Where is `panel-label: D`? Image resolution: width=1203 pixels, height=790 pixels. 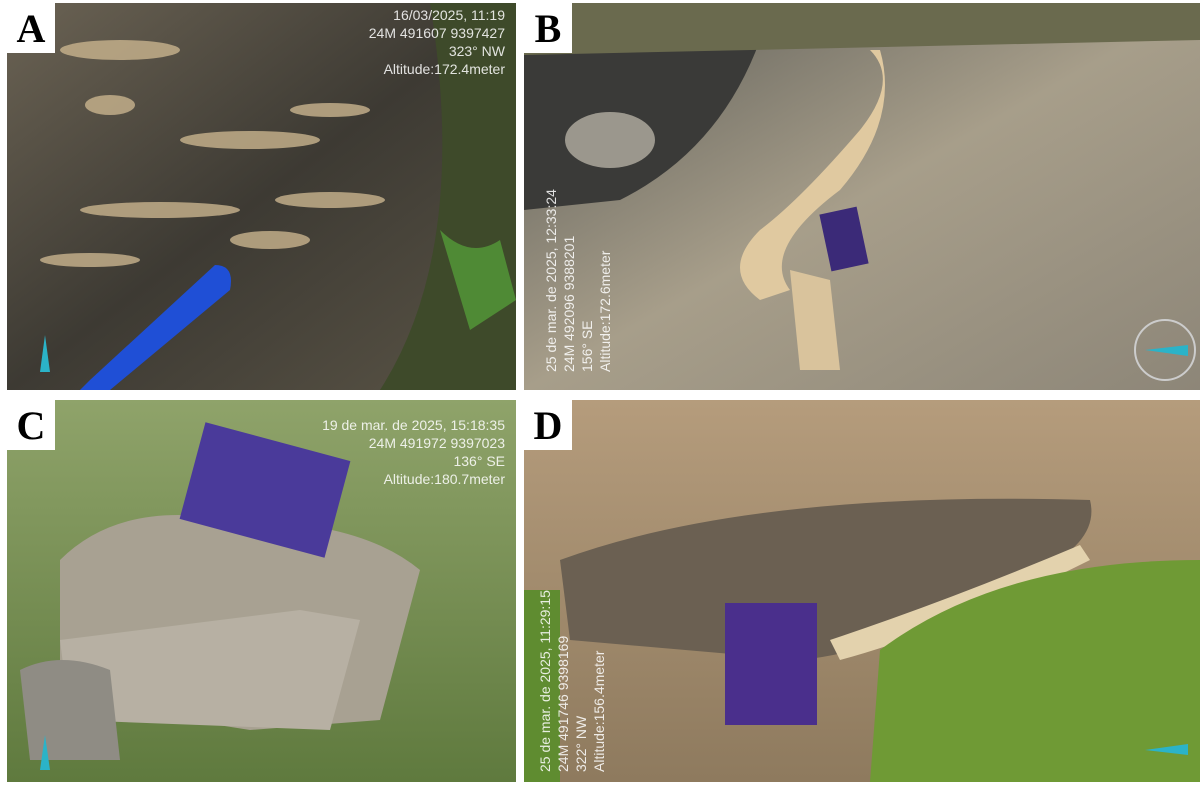 panel-label: D is located at coordinates (548, 425).